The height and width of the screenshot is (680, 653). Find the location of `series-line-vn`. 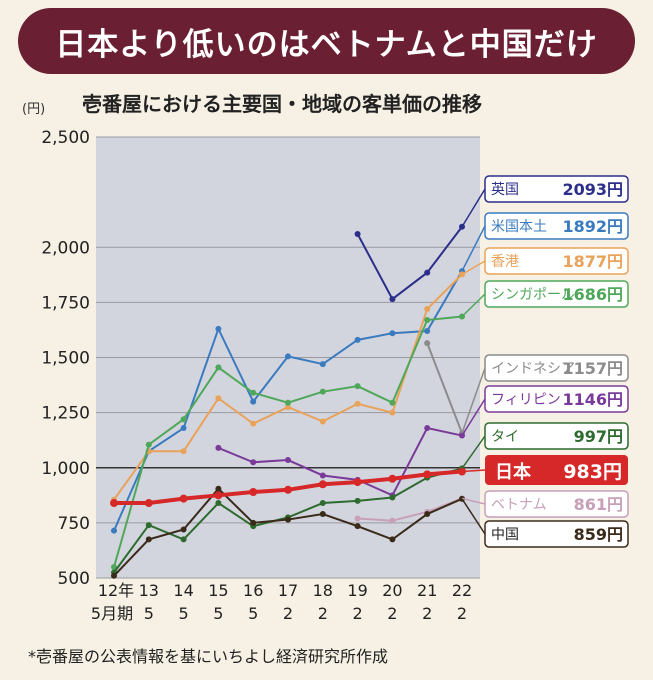

series-line-vn is located at coordinates (410, 509).